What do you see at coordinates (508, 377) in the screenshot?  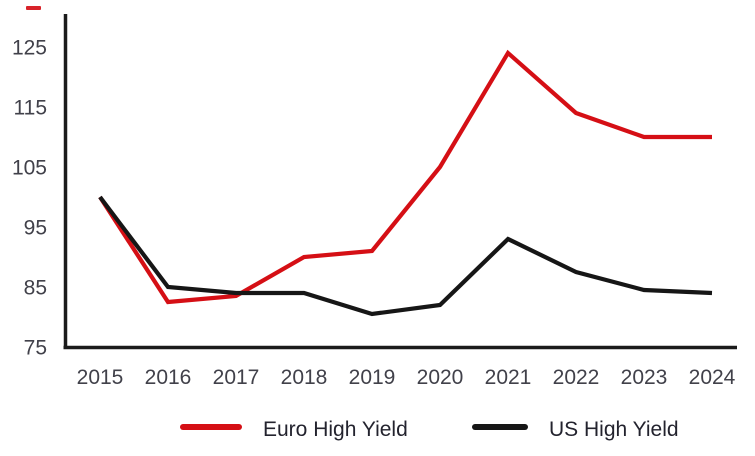 I see `x-tick-label: 2021` at bounding box center [508, 377].